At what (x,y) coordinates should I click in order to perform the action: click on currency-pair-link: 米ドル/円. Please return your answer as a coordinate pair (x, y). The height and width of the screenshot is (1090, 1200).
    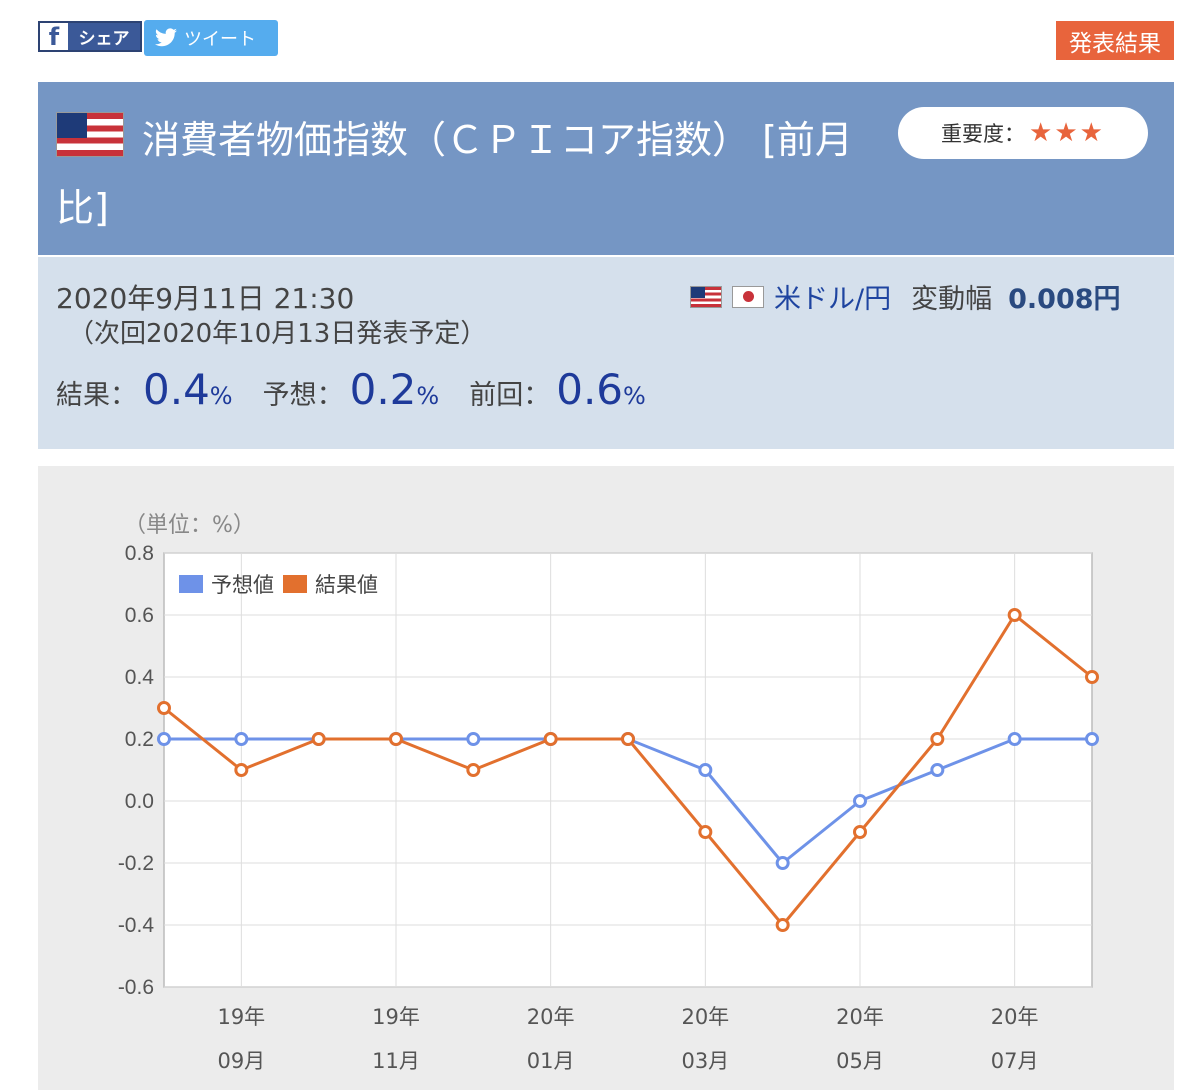
    Looking at the image, I should click on (833, 299).